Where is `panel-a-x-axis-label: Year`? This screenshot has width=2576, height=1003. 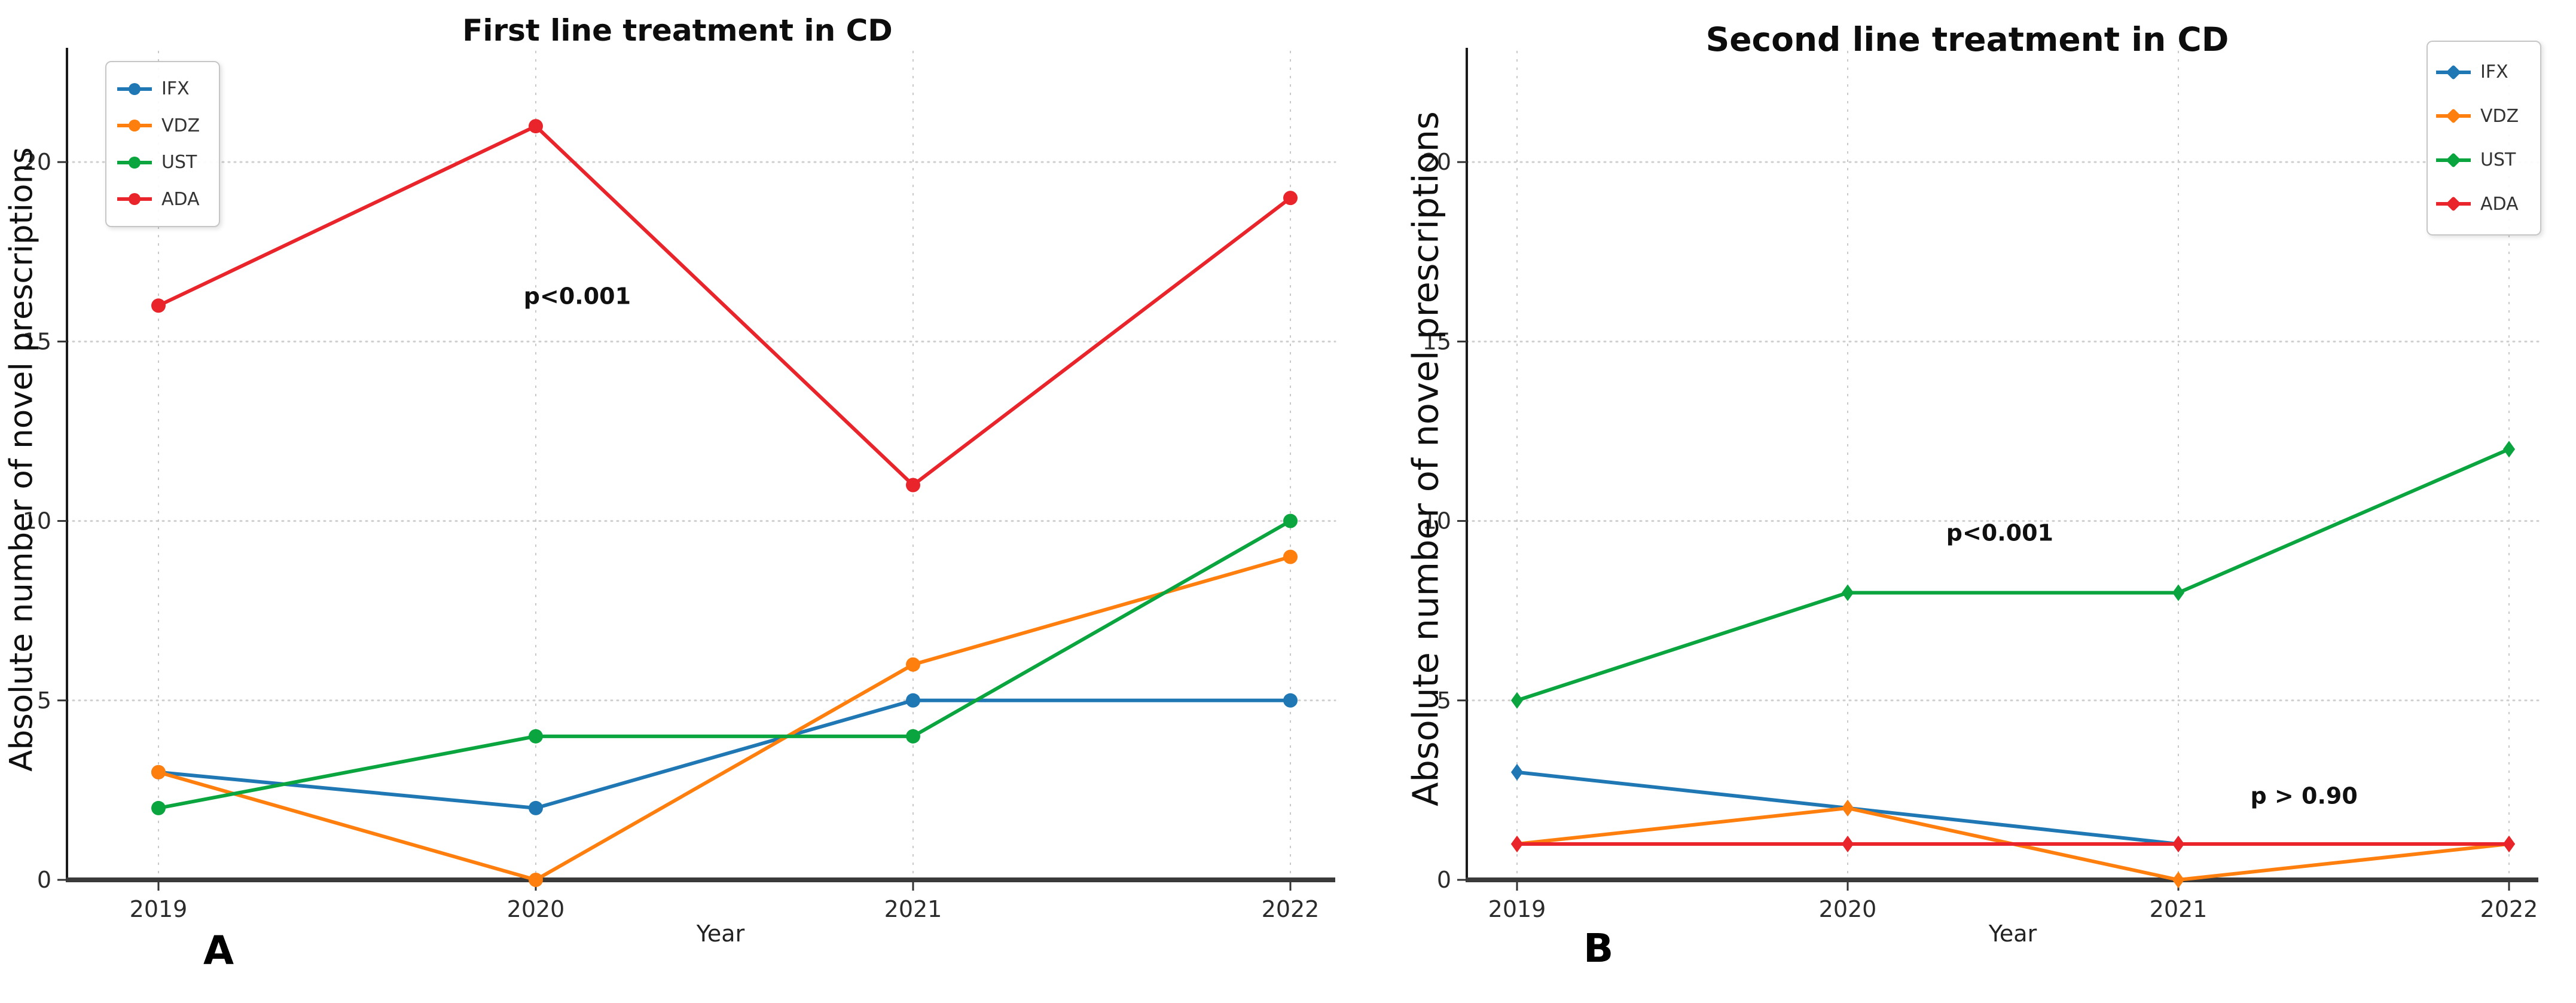 panel-a-x-axis-label: Year is located at coordinates (720, 934).